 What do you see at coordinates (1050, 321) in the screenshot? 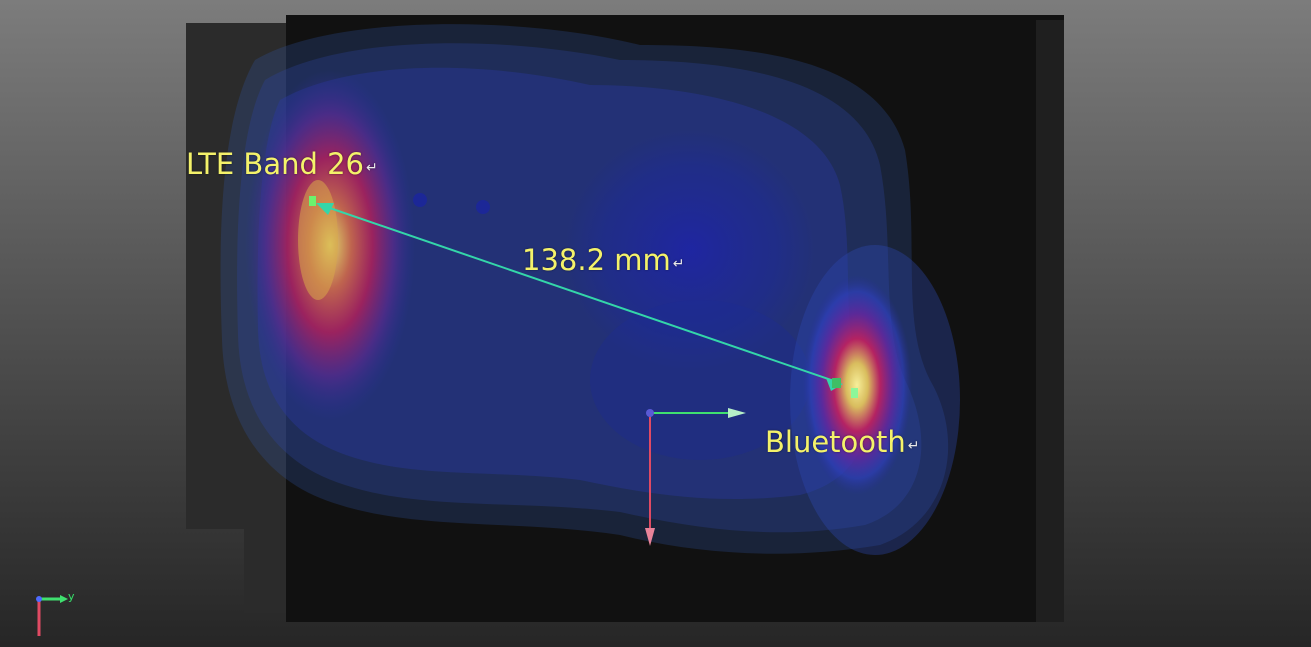
I see `board-plate-right-edge` at bounding box center [1050, 321].